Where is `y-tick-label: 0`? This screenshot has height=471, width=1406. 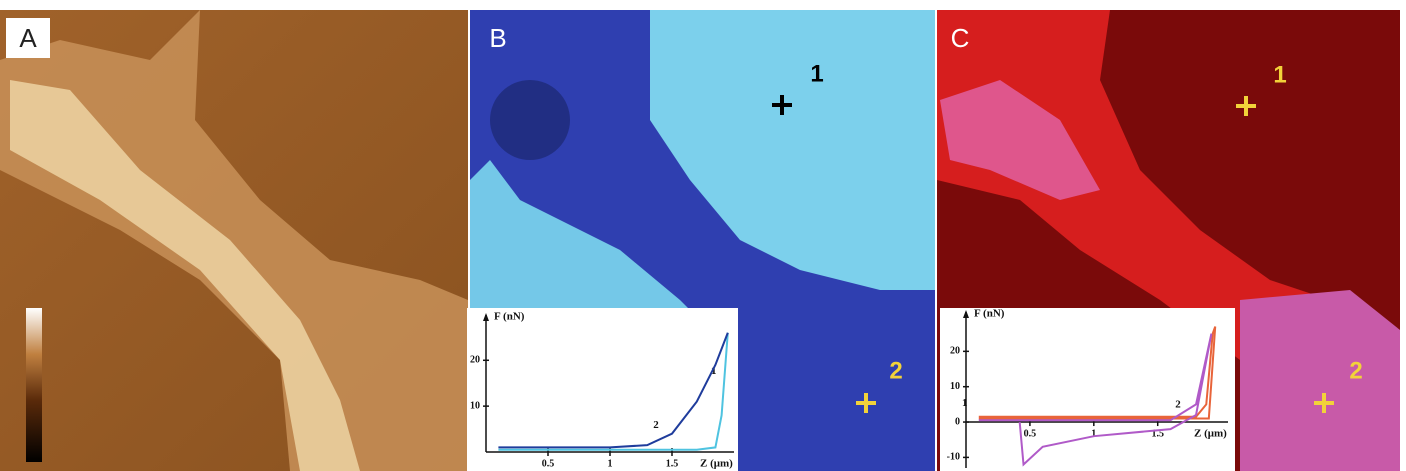 y-tick-label: 0 is located at coordinates (957, 421).